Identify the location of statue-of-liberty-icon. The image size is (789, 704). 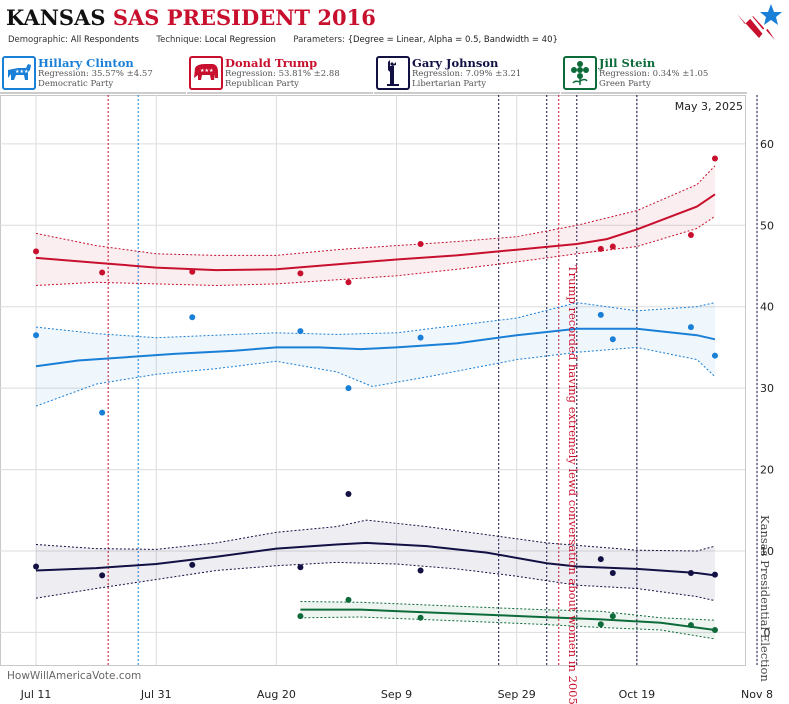
(393, 73).